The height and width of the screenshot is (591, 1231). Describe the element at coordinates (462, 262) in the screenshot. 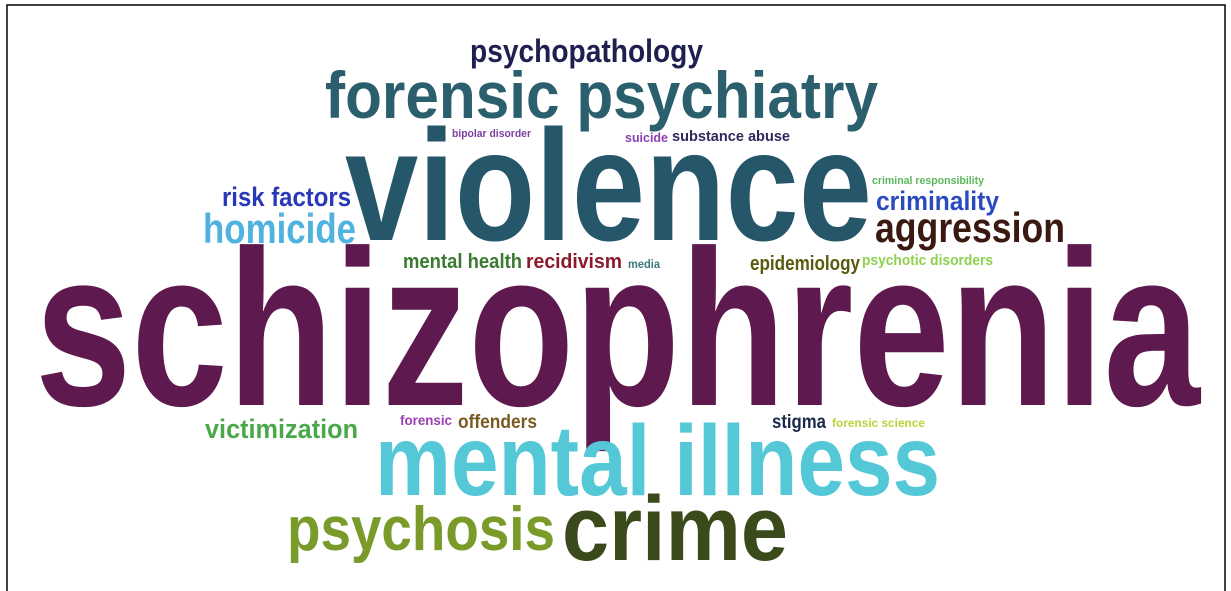

I see `word: mental health` at that location.